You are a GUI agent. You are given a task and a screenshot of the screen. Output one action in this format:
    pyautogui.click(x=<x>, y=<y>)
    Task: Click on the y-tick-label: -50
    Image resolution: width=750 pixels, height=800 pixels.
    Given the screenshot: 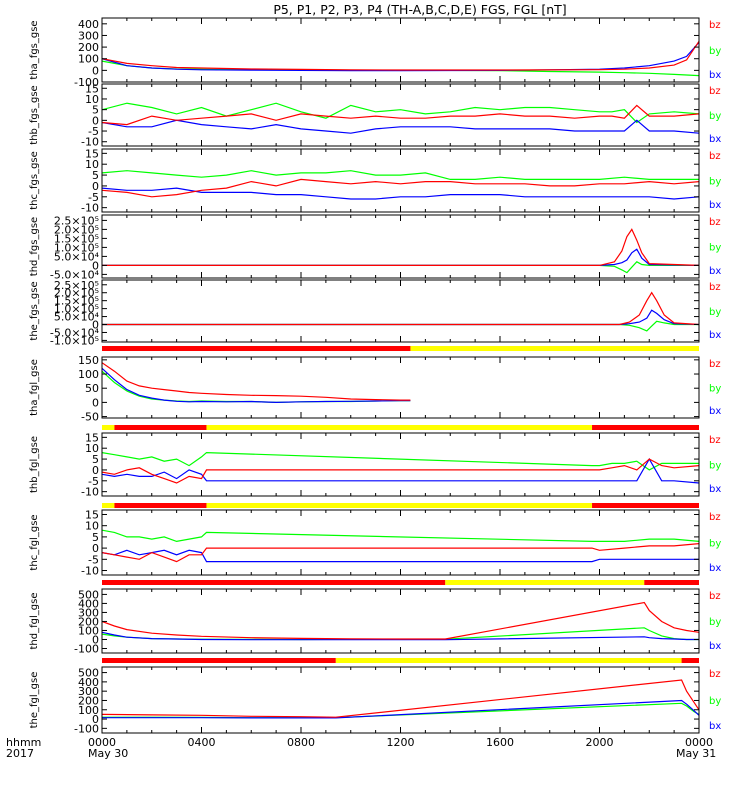 What is the action you would take?
    pyautogui.click(x=90, y=417)
    